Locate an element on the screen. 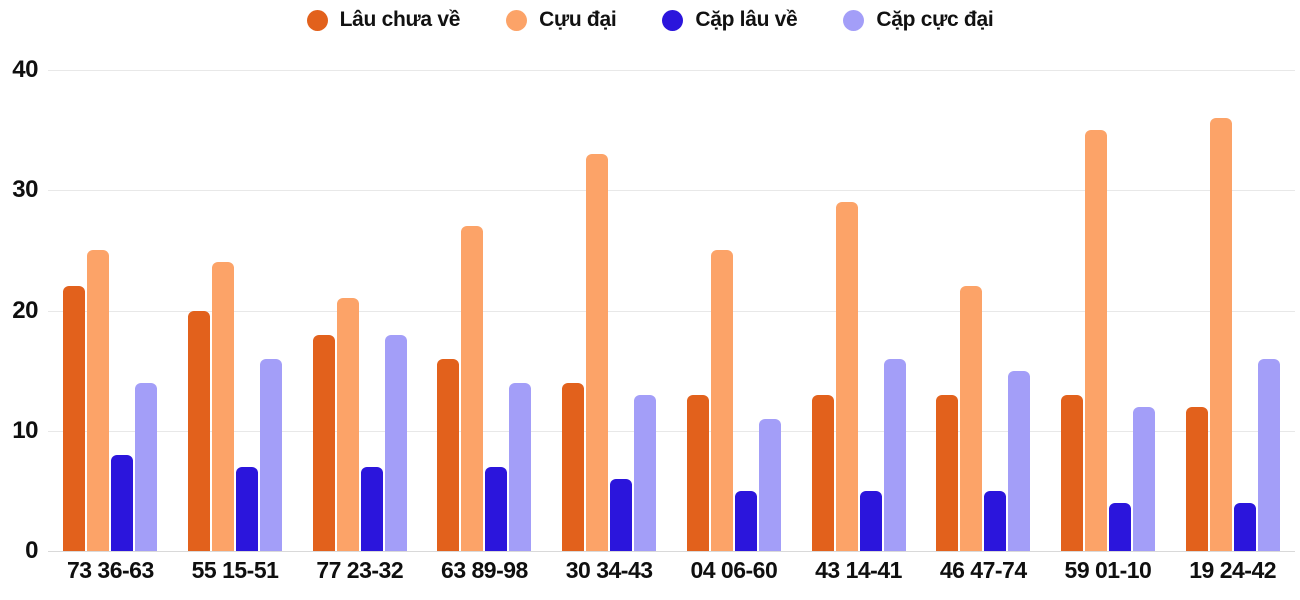 The width and height of the screenshot is (1300, 600). bar-Cặp-lâu-về-43-14-41 is located at coordinates (870, 520).